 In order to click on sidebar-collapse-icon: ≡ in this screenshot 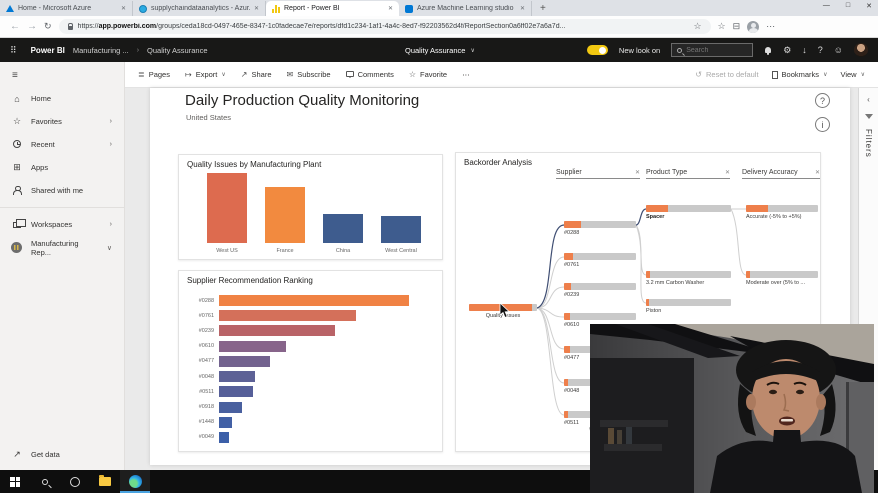, I will do `click(15, 75)`.